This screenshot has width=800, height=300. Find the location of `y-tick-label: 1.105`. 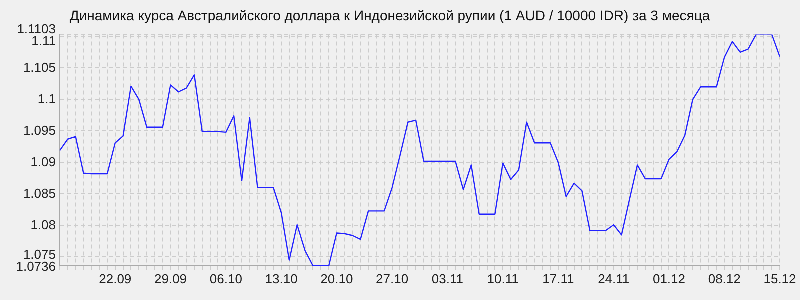

y-tick-label: 1.105 is located at coordinates (39, 67).